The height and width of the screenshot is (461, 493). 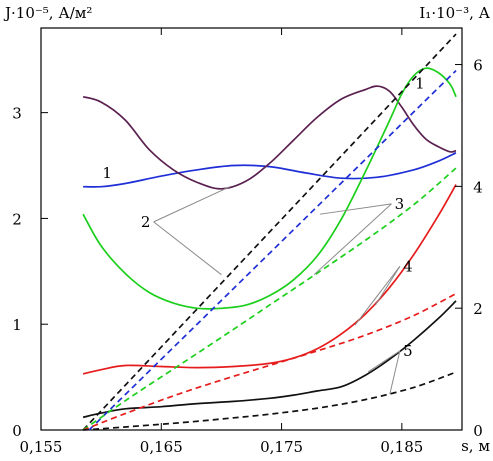 I want to click on y-left-tick-label: 3, so click(x=17, y=114).